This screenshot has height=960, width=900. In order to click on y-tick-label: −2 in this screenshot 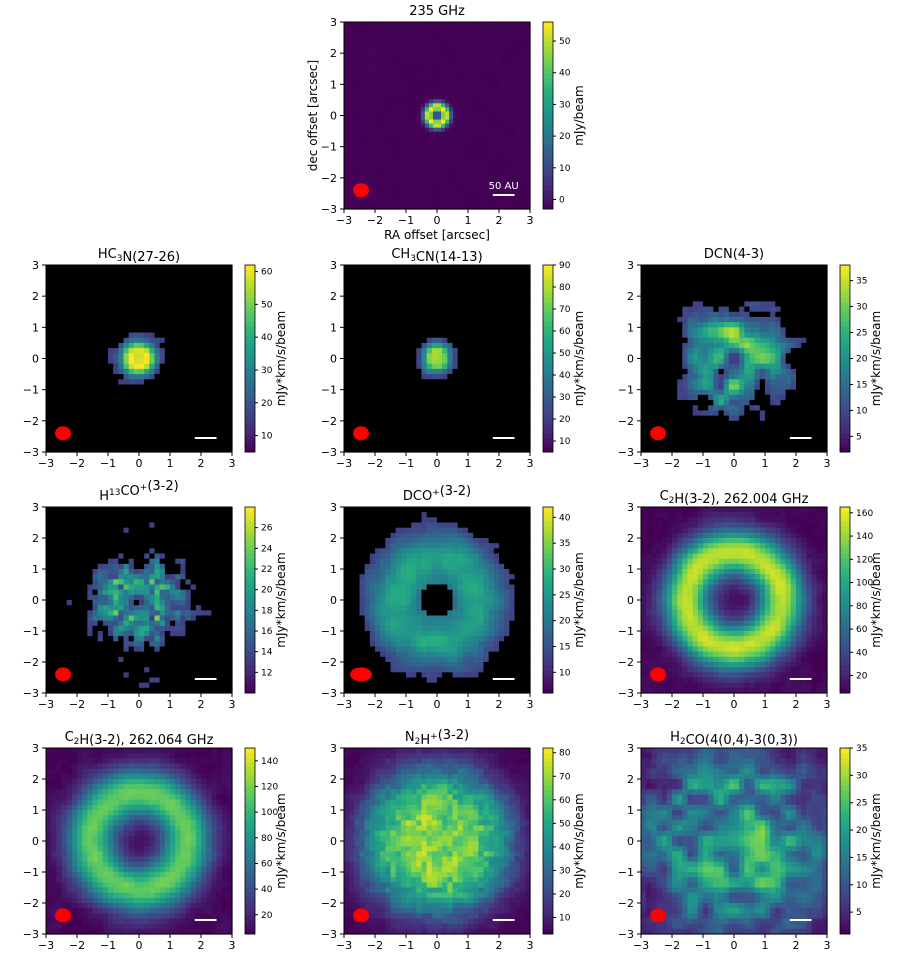, I will do `click(329, 421)`.